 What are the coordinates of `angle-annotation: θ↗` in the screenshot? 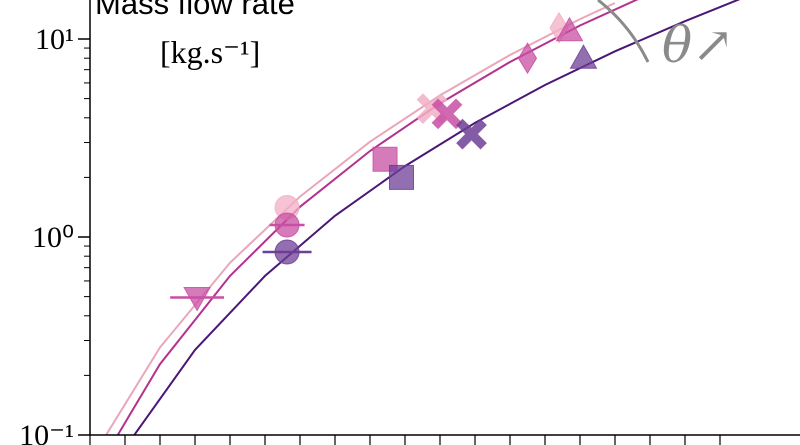 It's located at (698, 45).